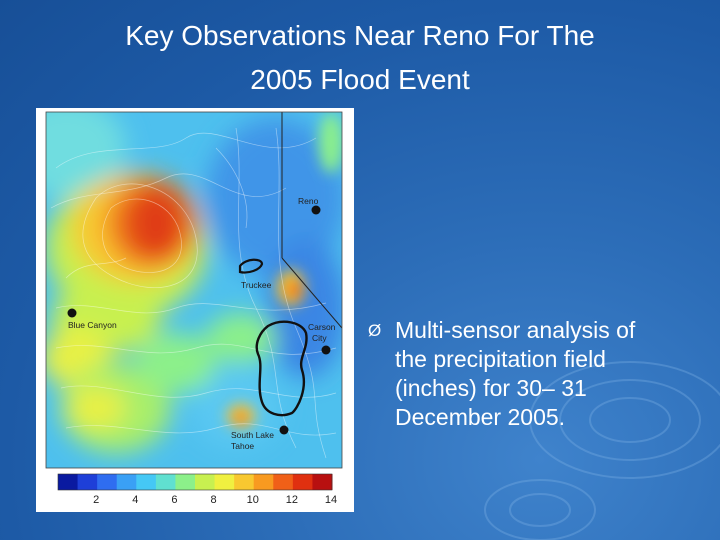 This screenshot has width=720, height=540. Describe the element at coordinates (308, 201) in the screenshot. I see `station-reno-label: Reno` at that location.